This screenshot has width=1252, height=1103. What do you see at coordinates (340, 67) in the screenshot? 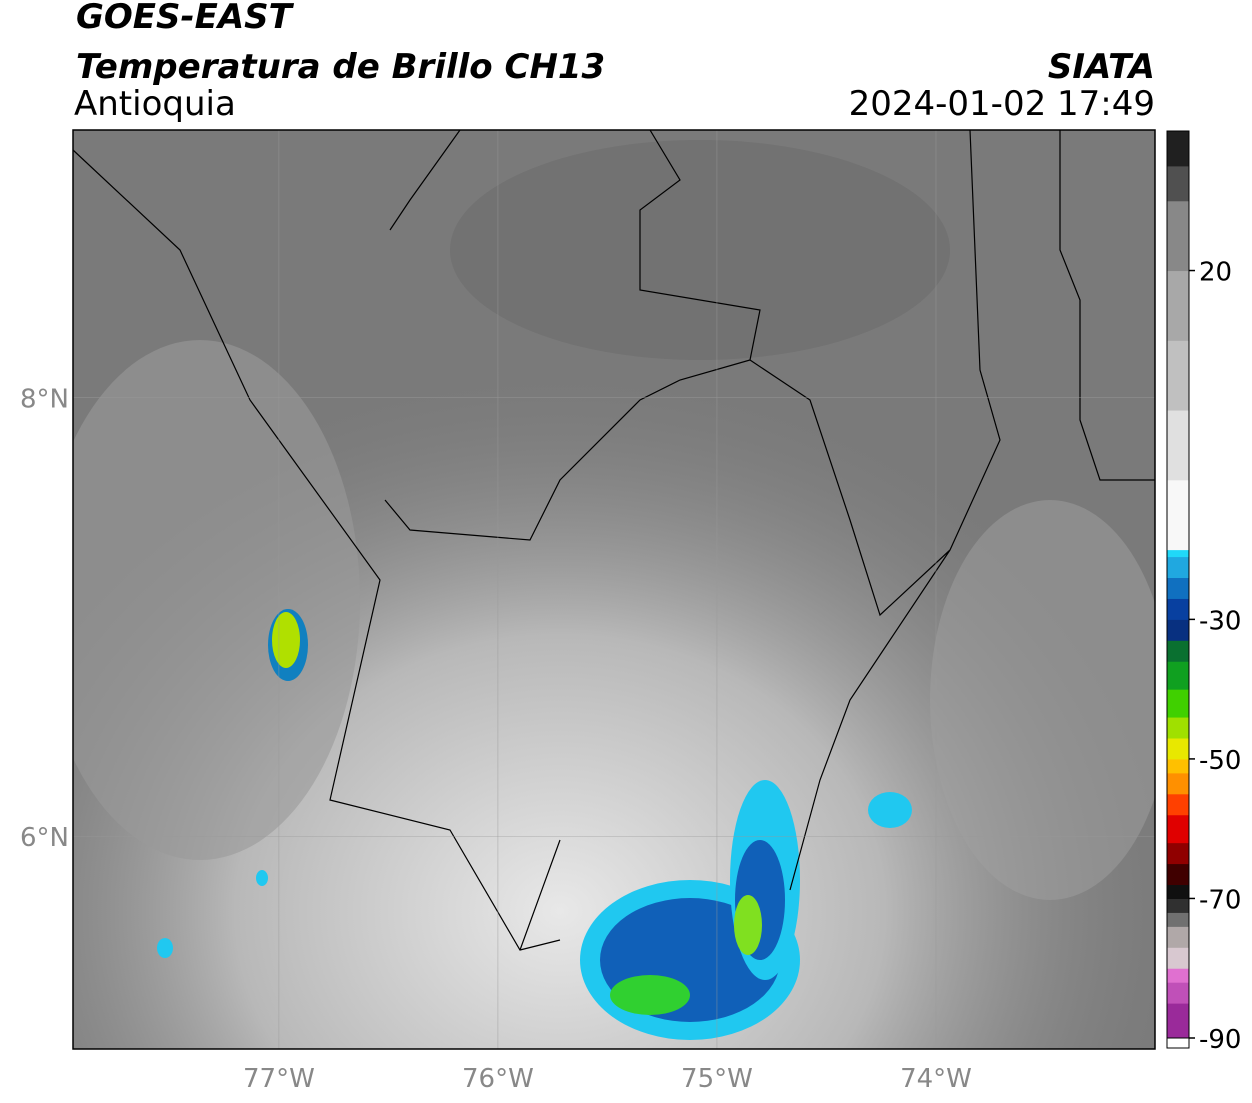
I see `subtitle: Temperatura de Brillo CH13` at bounding box center [340, 67].